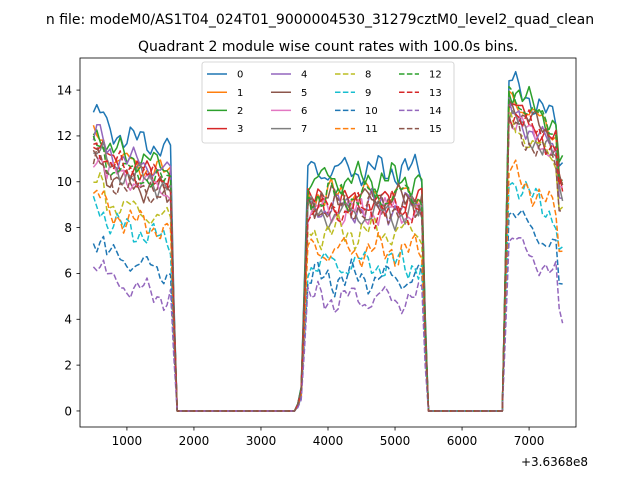 The height and width of the screenshot is (480, 640). I want to click on y-tick-label: 2, so click(68, 365).